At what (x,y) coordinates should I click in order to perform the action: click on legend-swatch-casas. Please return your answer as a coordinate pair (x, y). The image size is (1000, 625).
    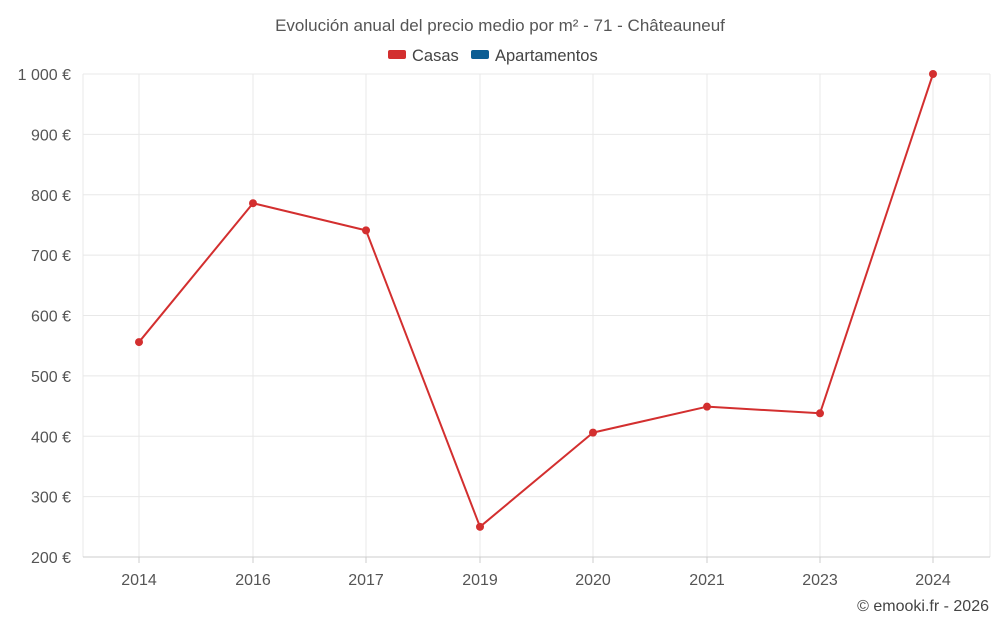
    Looking at the image, I should click on (397, 54).